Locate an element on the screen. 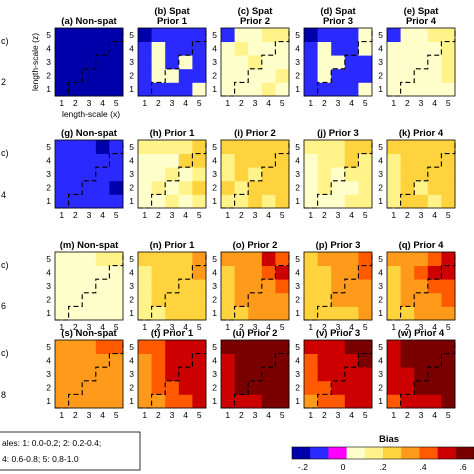 The image size is (474, 474). y-tick-label: 2 is located at coordinates (380, 300).